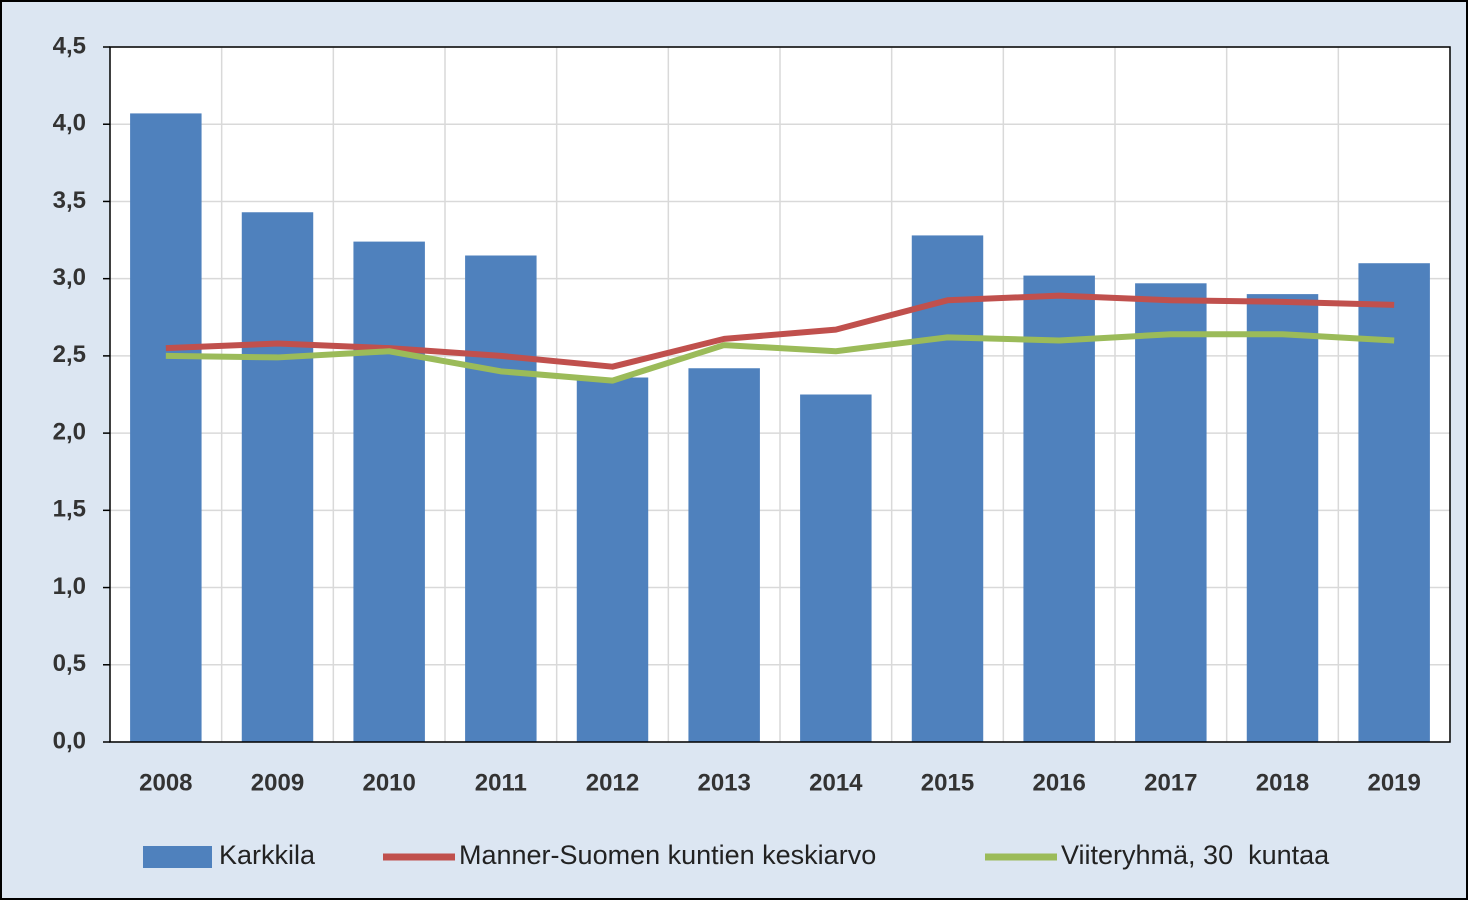 The width and height of the screenshot is (1468, 900). Describe the element at coordinates (667, 855) in the screenshot. I see `legend-label: Manner-Suomen kuntien keskiarvo` at that location.